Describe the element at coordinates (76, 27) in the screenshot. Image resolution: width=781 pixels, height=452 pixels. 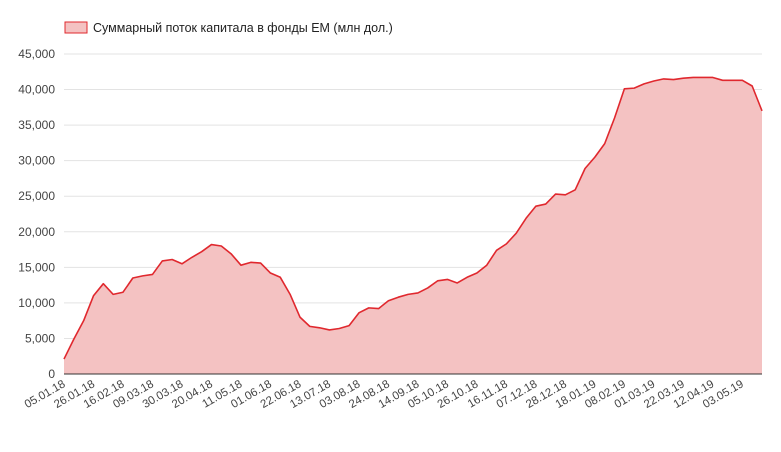
I see `legend-swatch` at that location.